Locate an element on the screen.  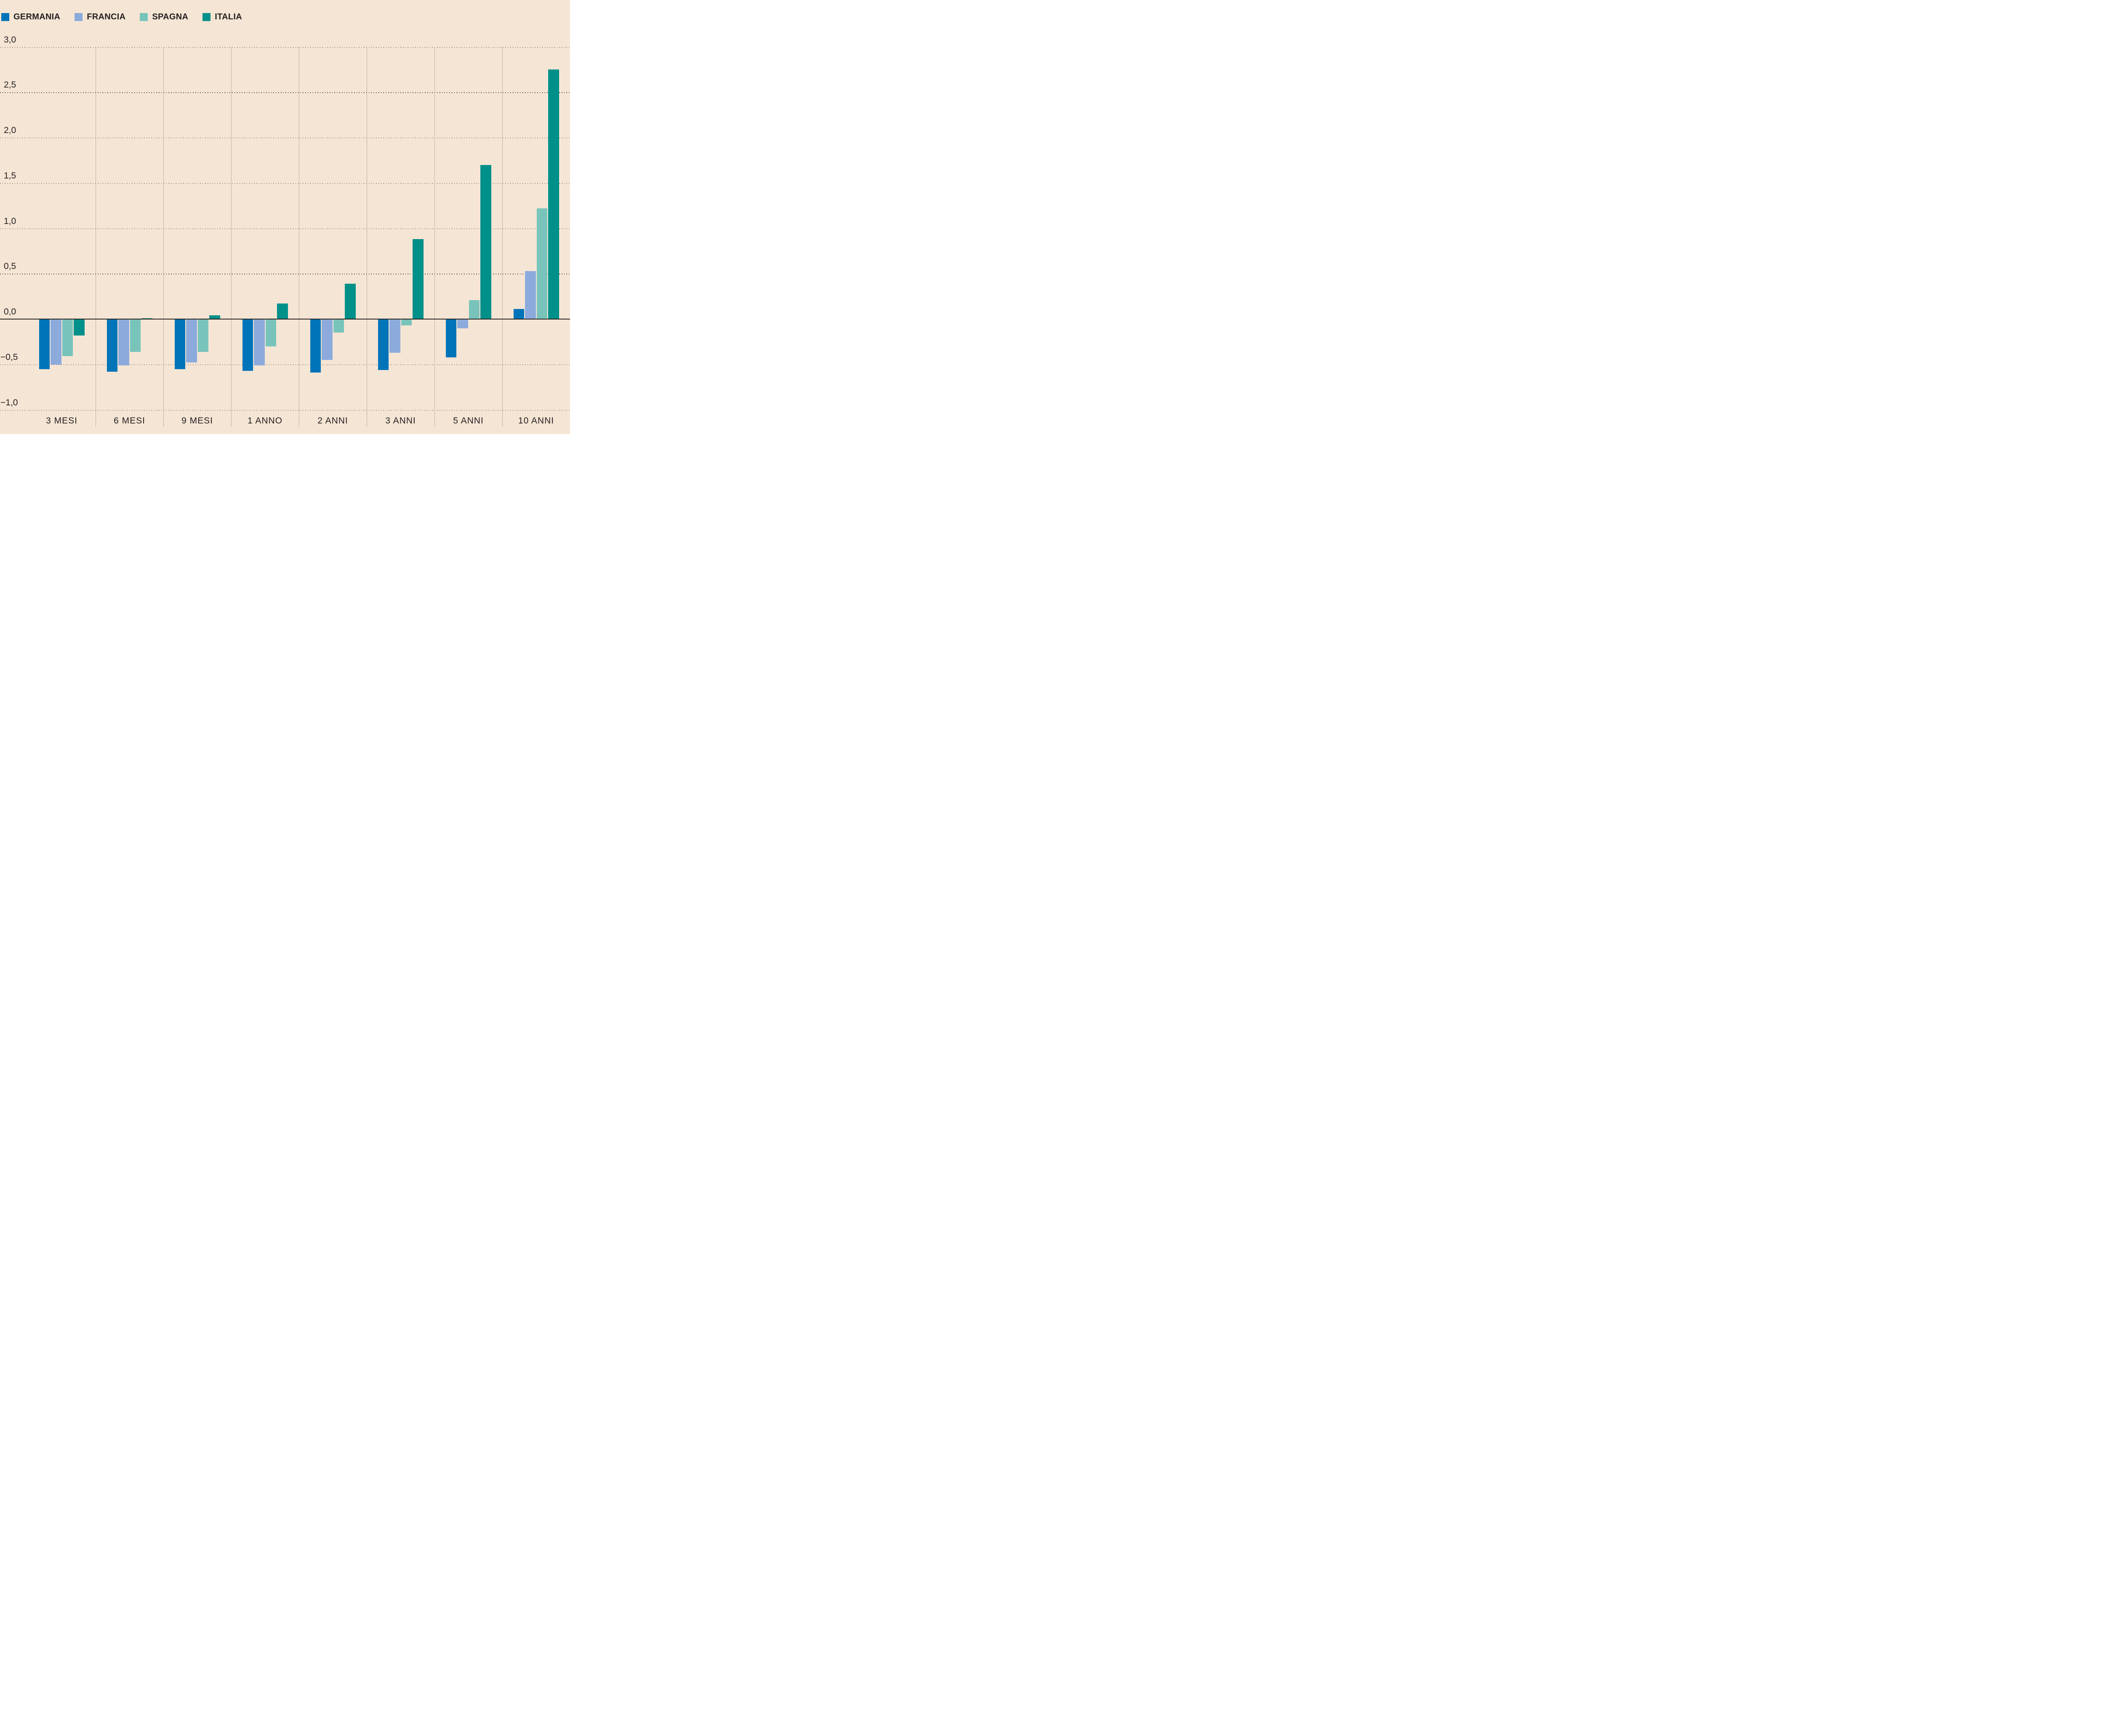
y-tick-label-2-0: 2,0 is located at coordinates (10, 130).